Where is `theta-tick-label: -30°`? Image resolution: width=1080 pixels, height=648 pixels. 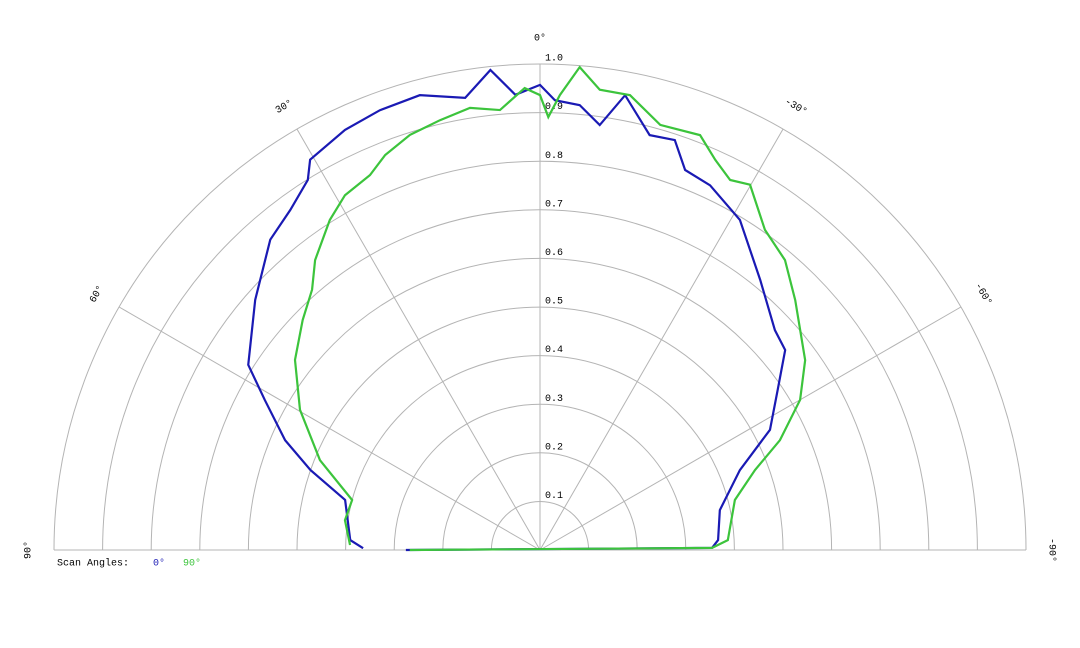
theta-tick-label: -30° is located at coordinates (795, 107).